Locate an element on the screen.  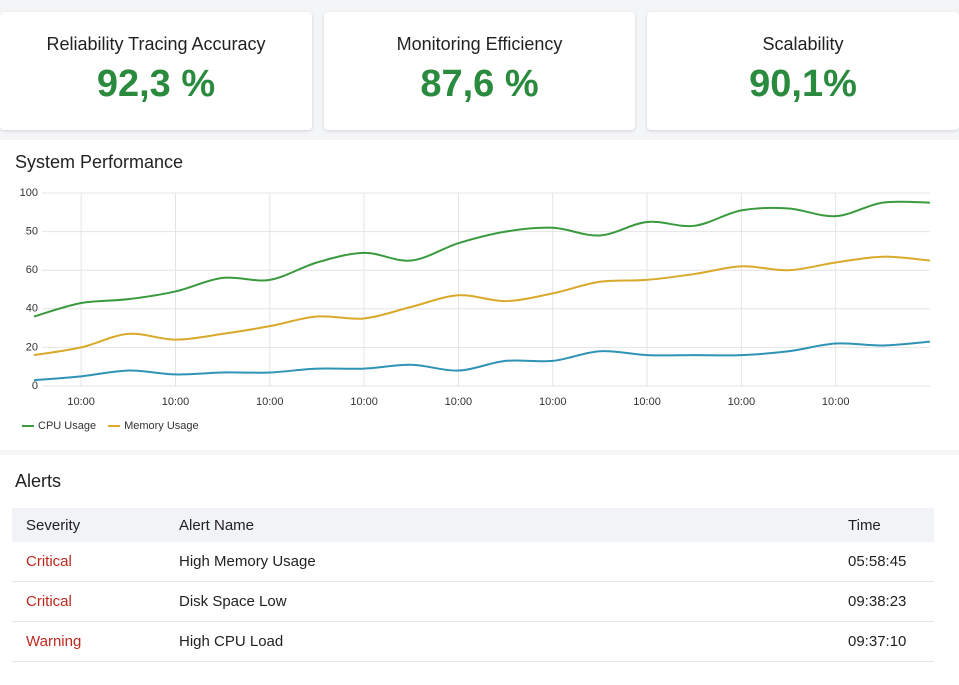
column-header: Alert Name is located at coordinates (499, 525).